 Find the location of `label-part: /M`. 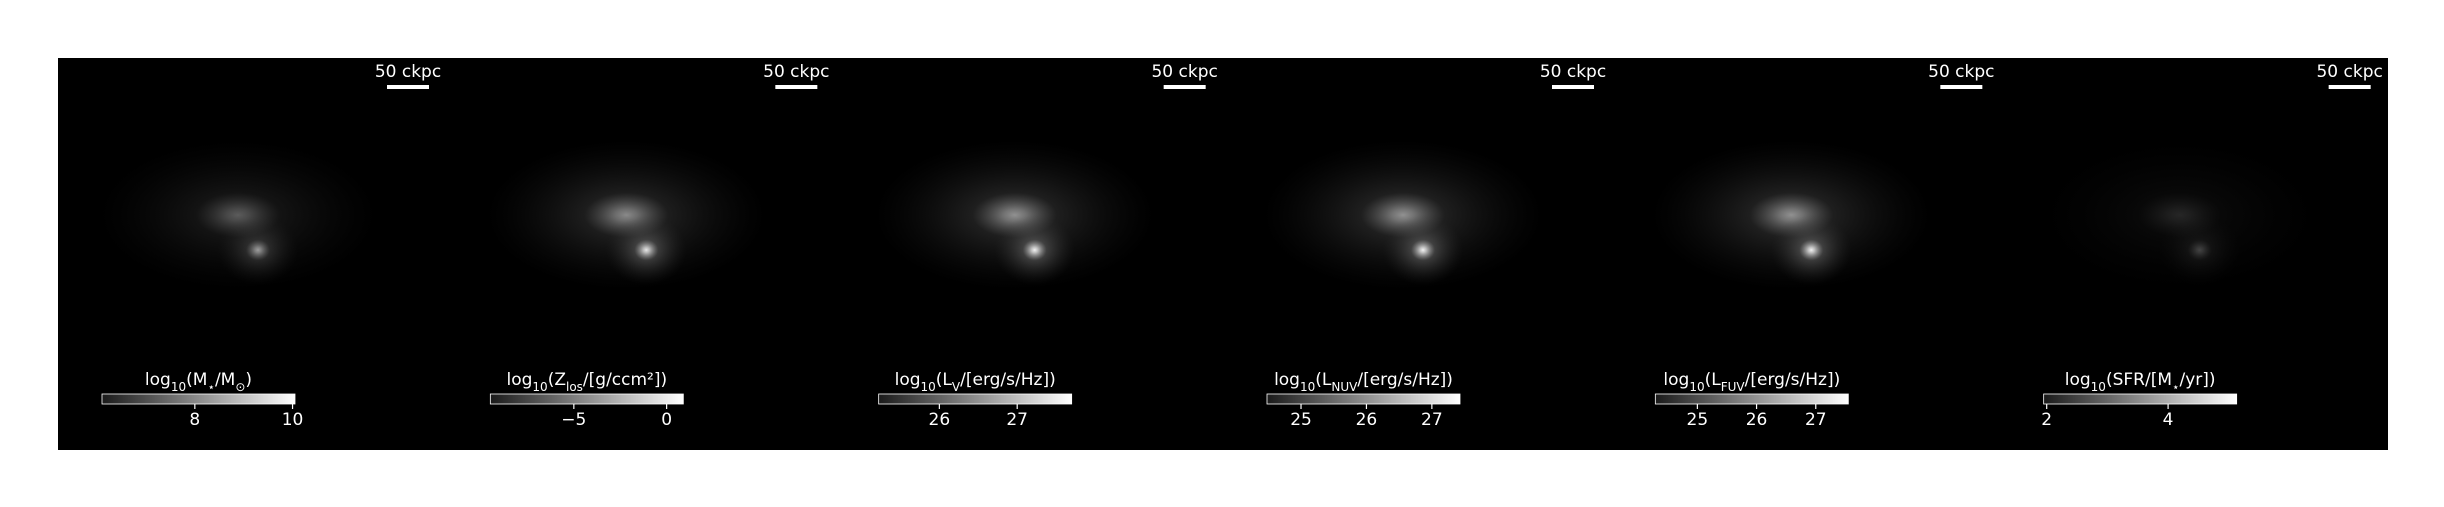

label-part: /M is located at coordinates (225, 380).